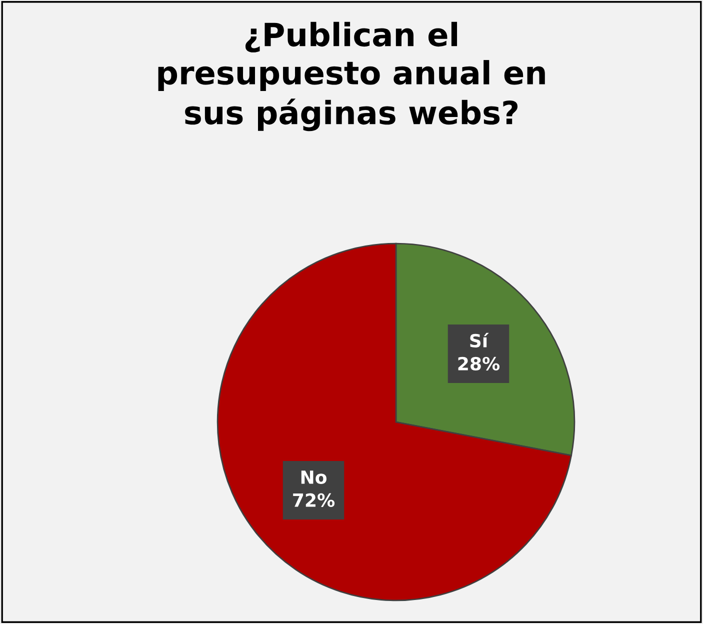 The width and height of the screenshot is (703, 624). What do you see at coordinates (313, 477) in the screenshot?
I see `slice-label: No` at bounding box center [313, 477].